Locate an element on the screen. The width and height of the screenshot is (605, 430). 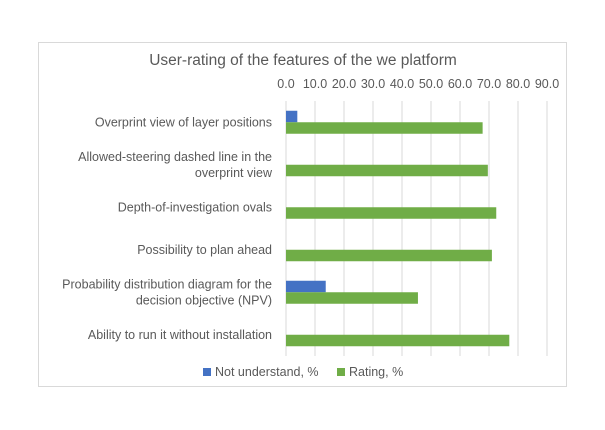
legend-label-rating: Rating, % is located at coordinates (376, 372).